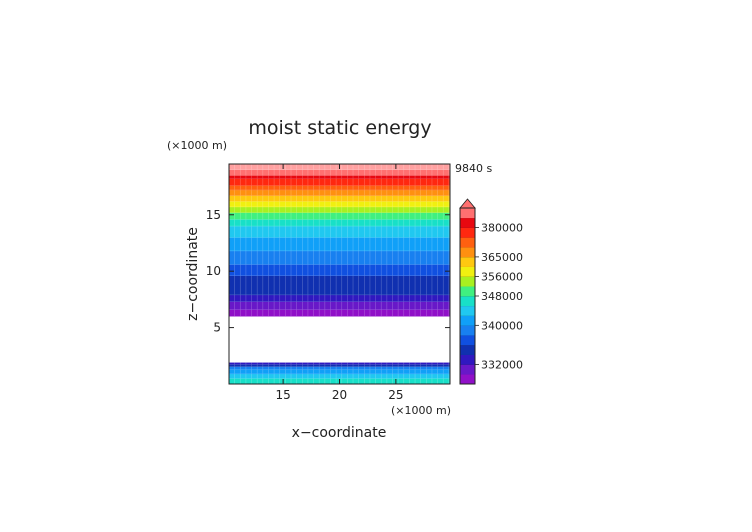 The image size is (752, 532). I want to click on x-tick-label: 25, so click(395, 395).